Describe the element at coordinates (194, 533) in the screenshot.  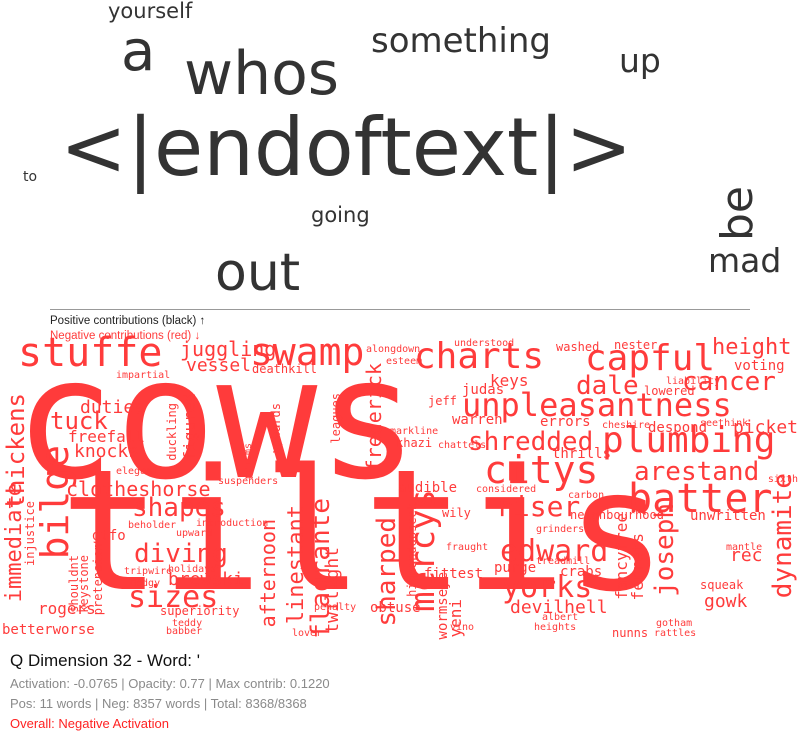
I see `cloud-word: upward` at that location.